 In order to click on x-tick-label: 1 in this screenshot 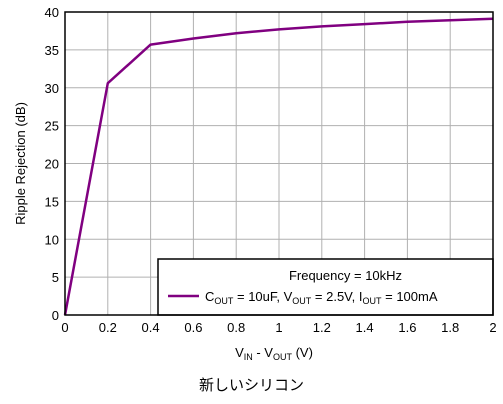, I will do `click(278, 327)`.